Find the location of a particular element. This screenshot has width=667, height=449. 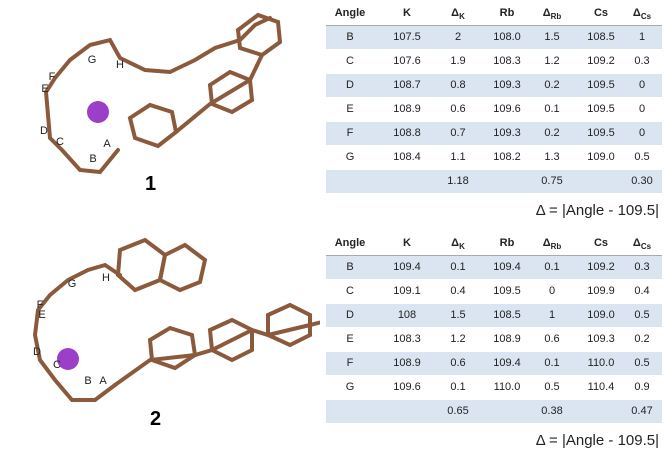

table-row: G 109.6 0.1 110.0 0.5 110.4 0.9 is located at coordinates (494, 387).